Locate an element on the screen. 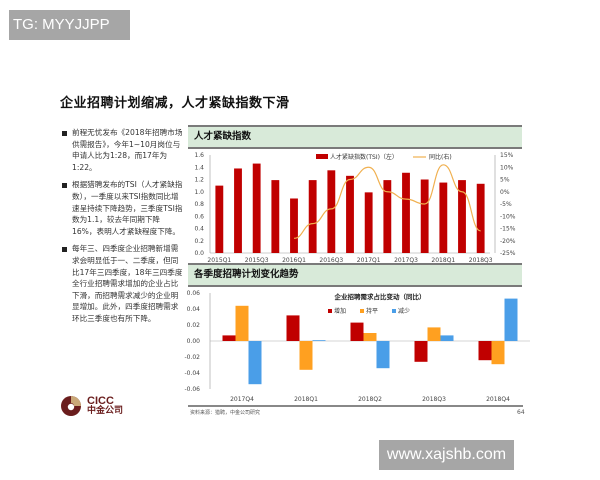  y-right-tick: 10% is located at coordinates (507, 167).